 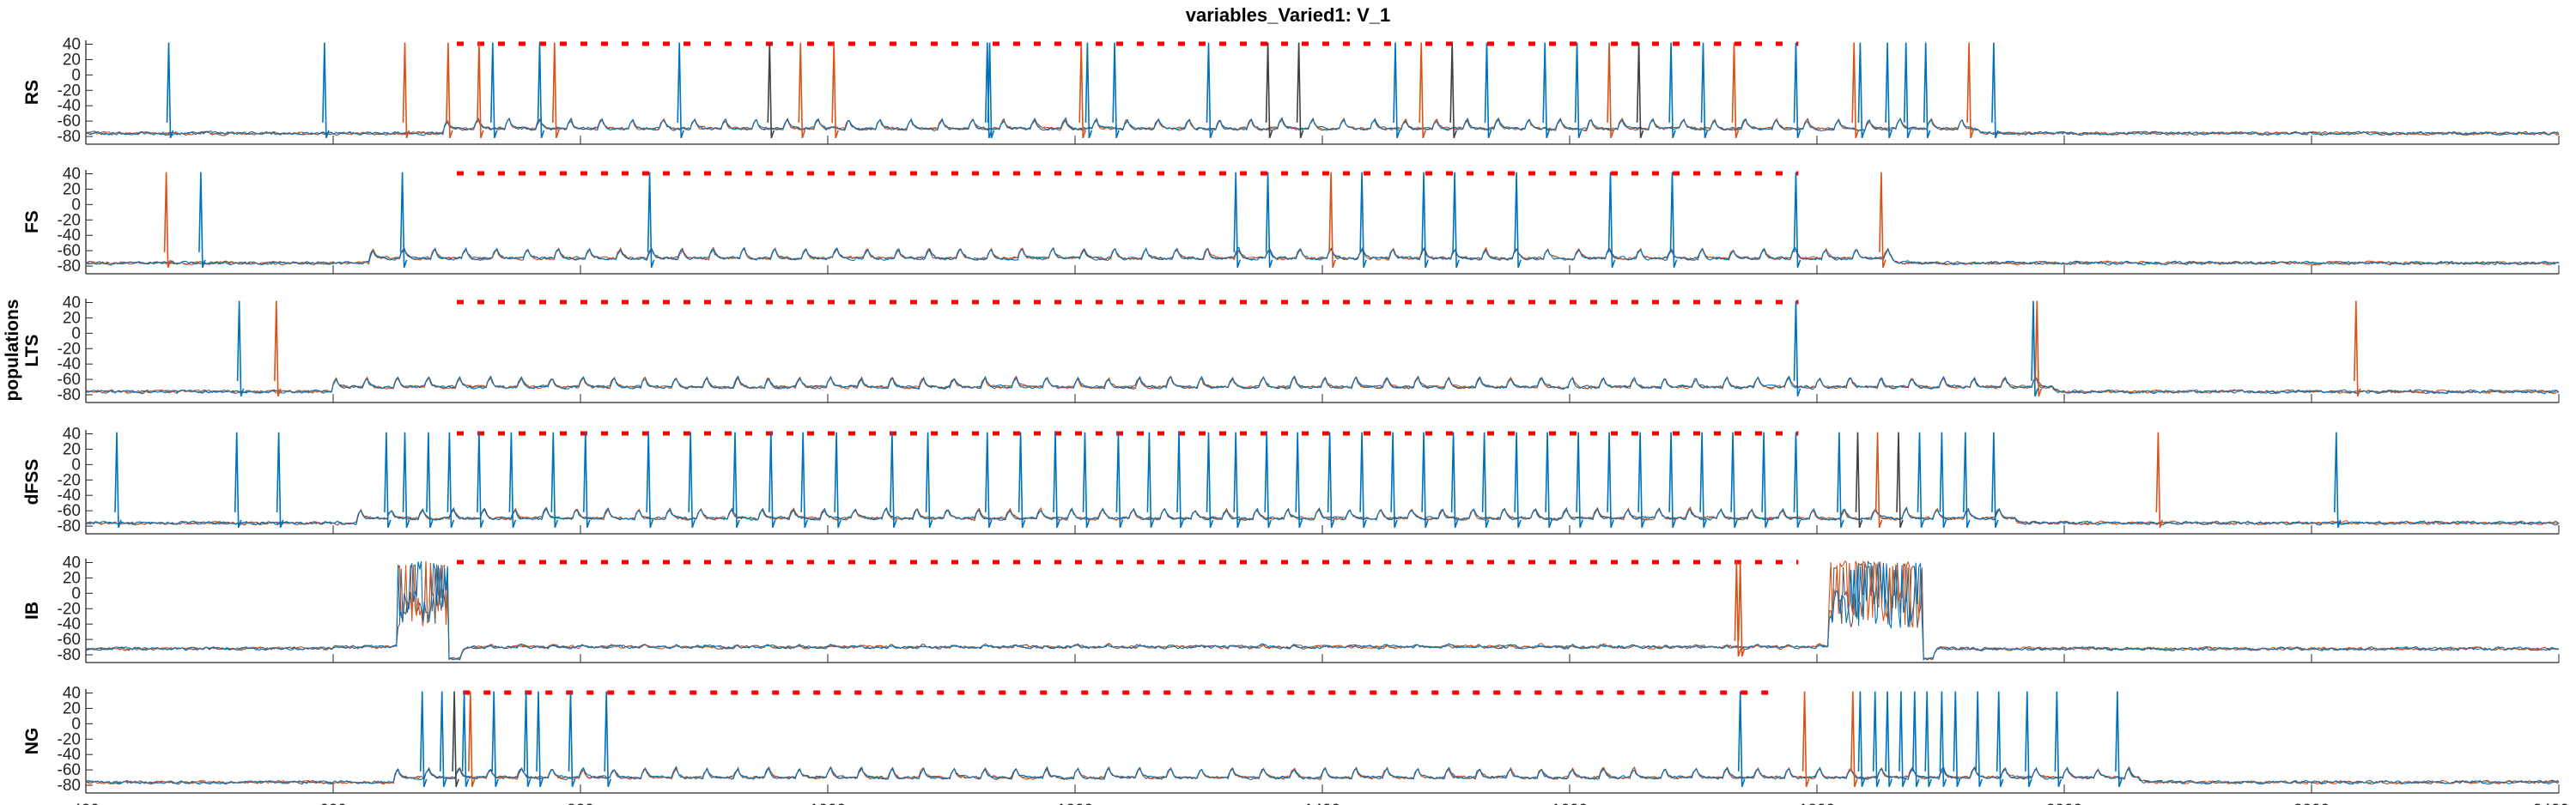 I want to click on x-tick-label: 400, so click(x=86, y=803).